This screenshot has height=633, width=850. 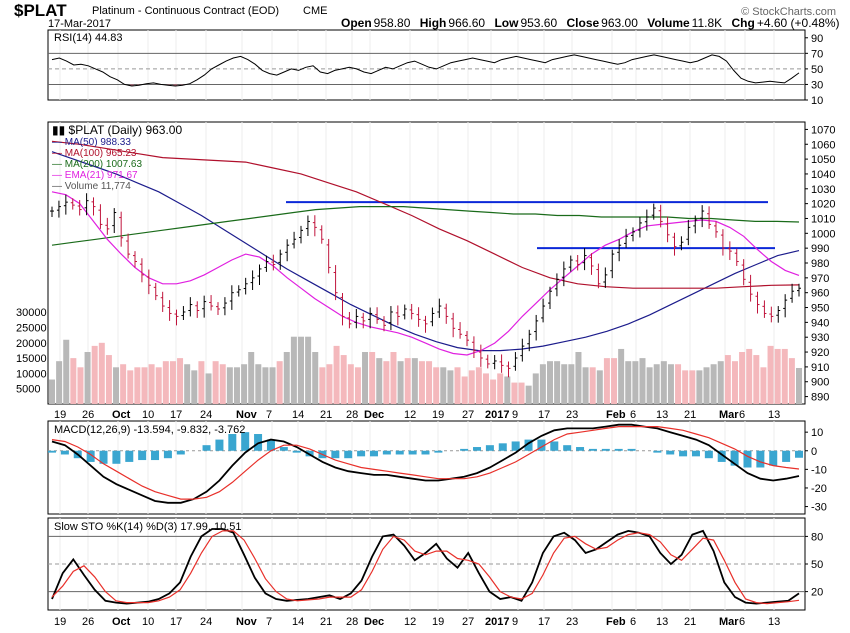 I want to click on price-tick-label: 900, so click(x=820, y=383).